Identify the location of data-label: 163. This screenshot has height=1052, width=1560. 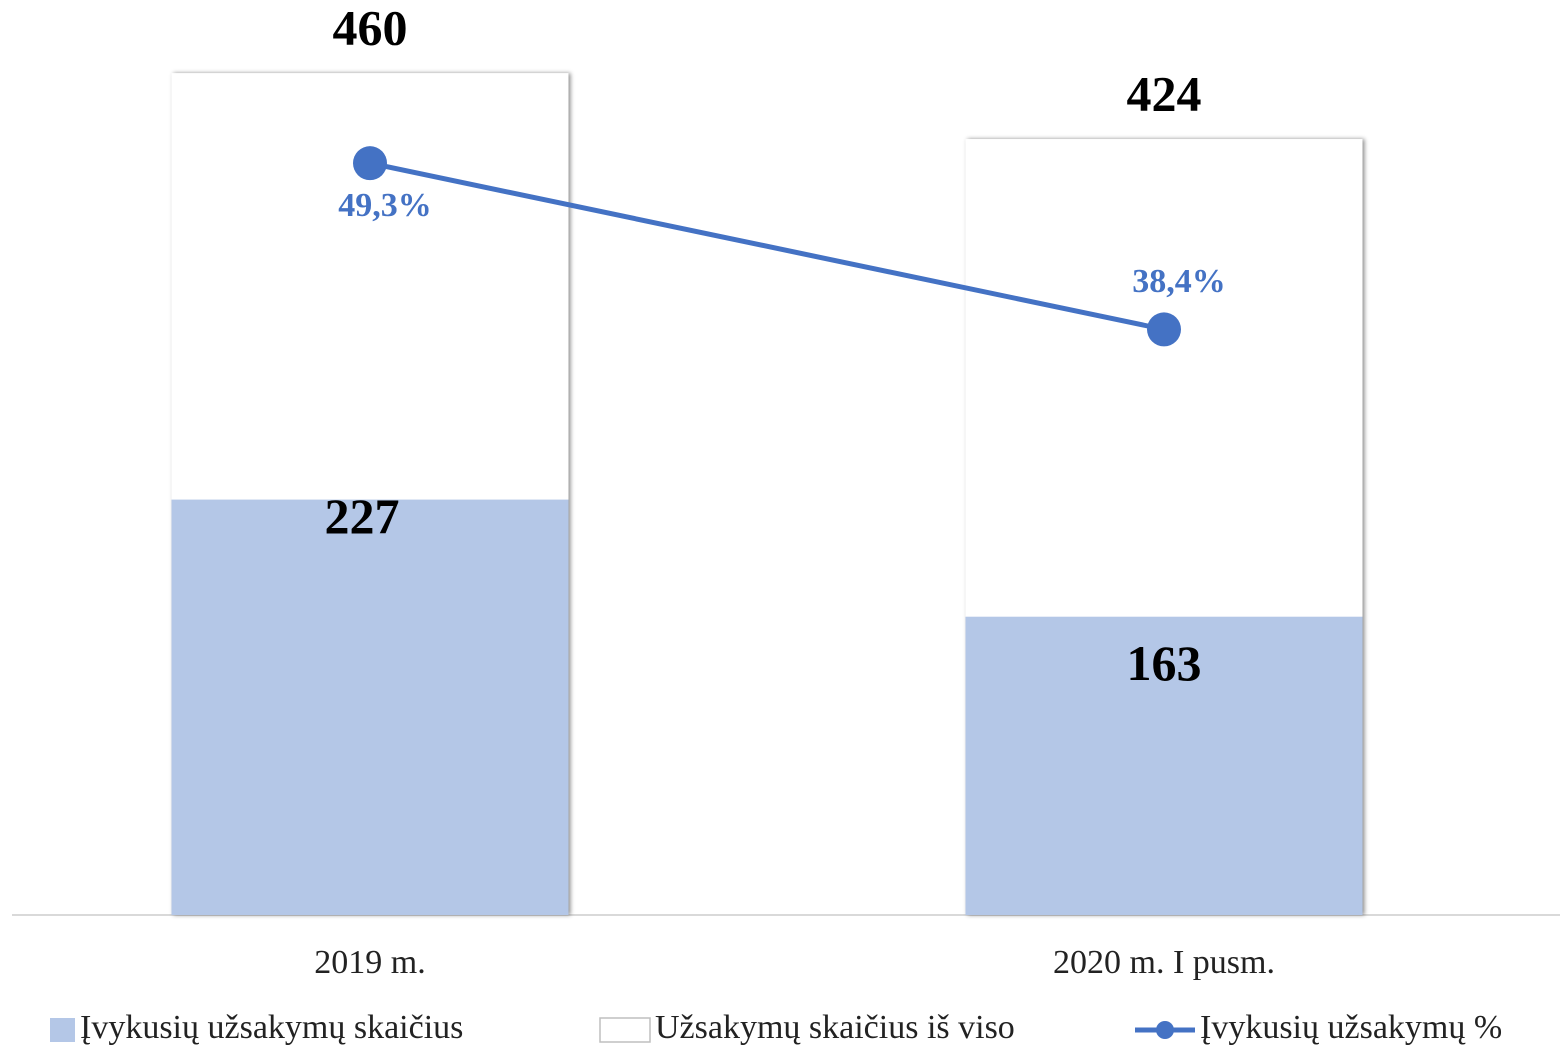
(1164, 663).